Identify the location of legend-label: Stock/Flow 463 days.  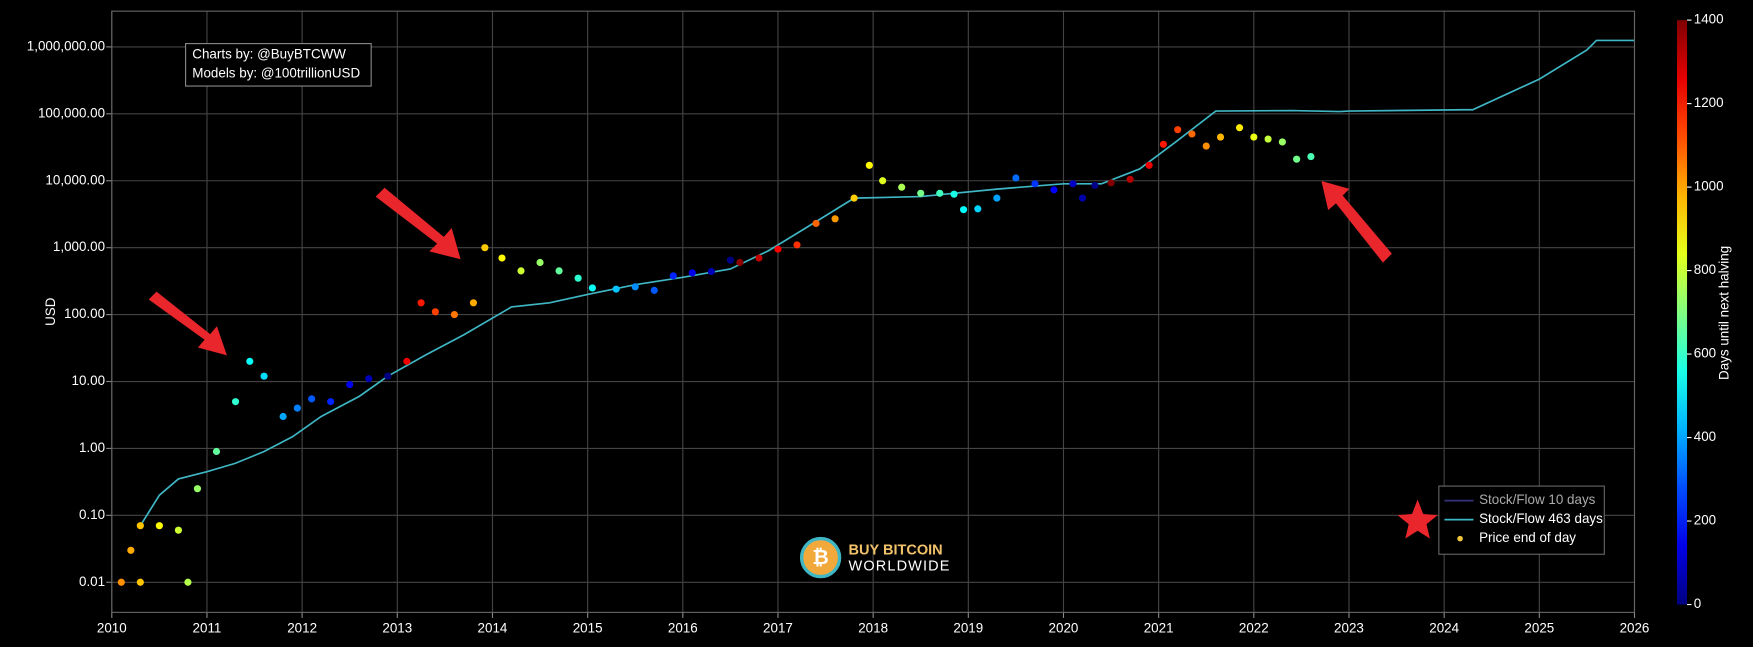
(1541, 518).